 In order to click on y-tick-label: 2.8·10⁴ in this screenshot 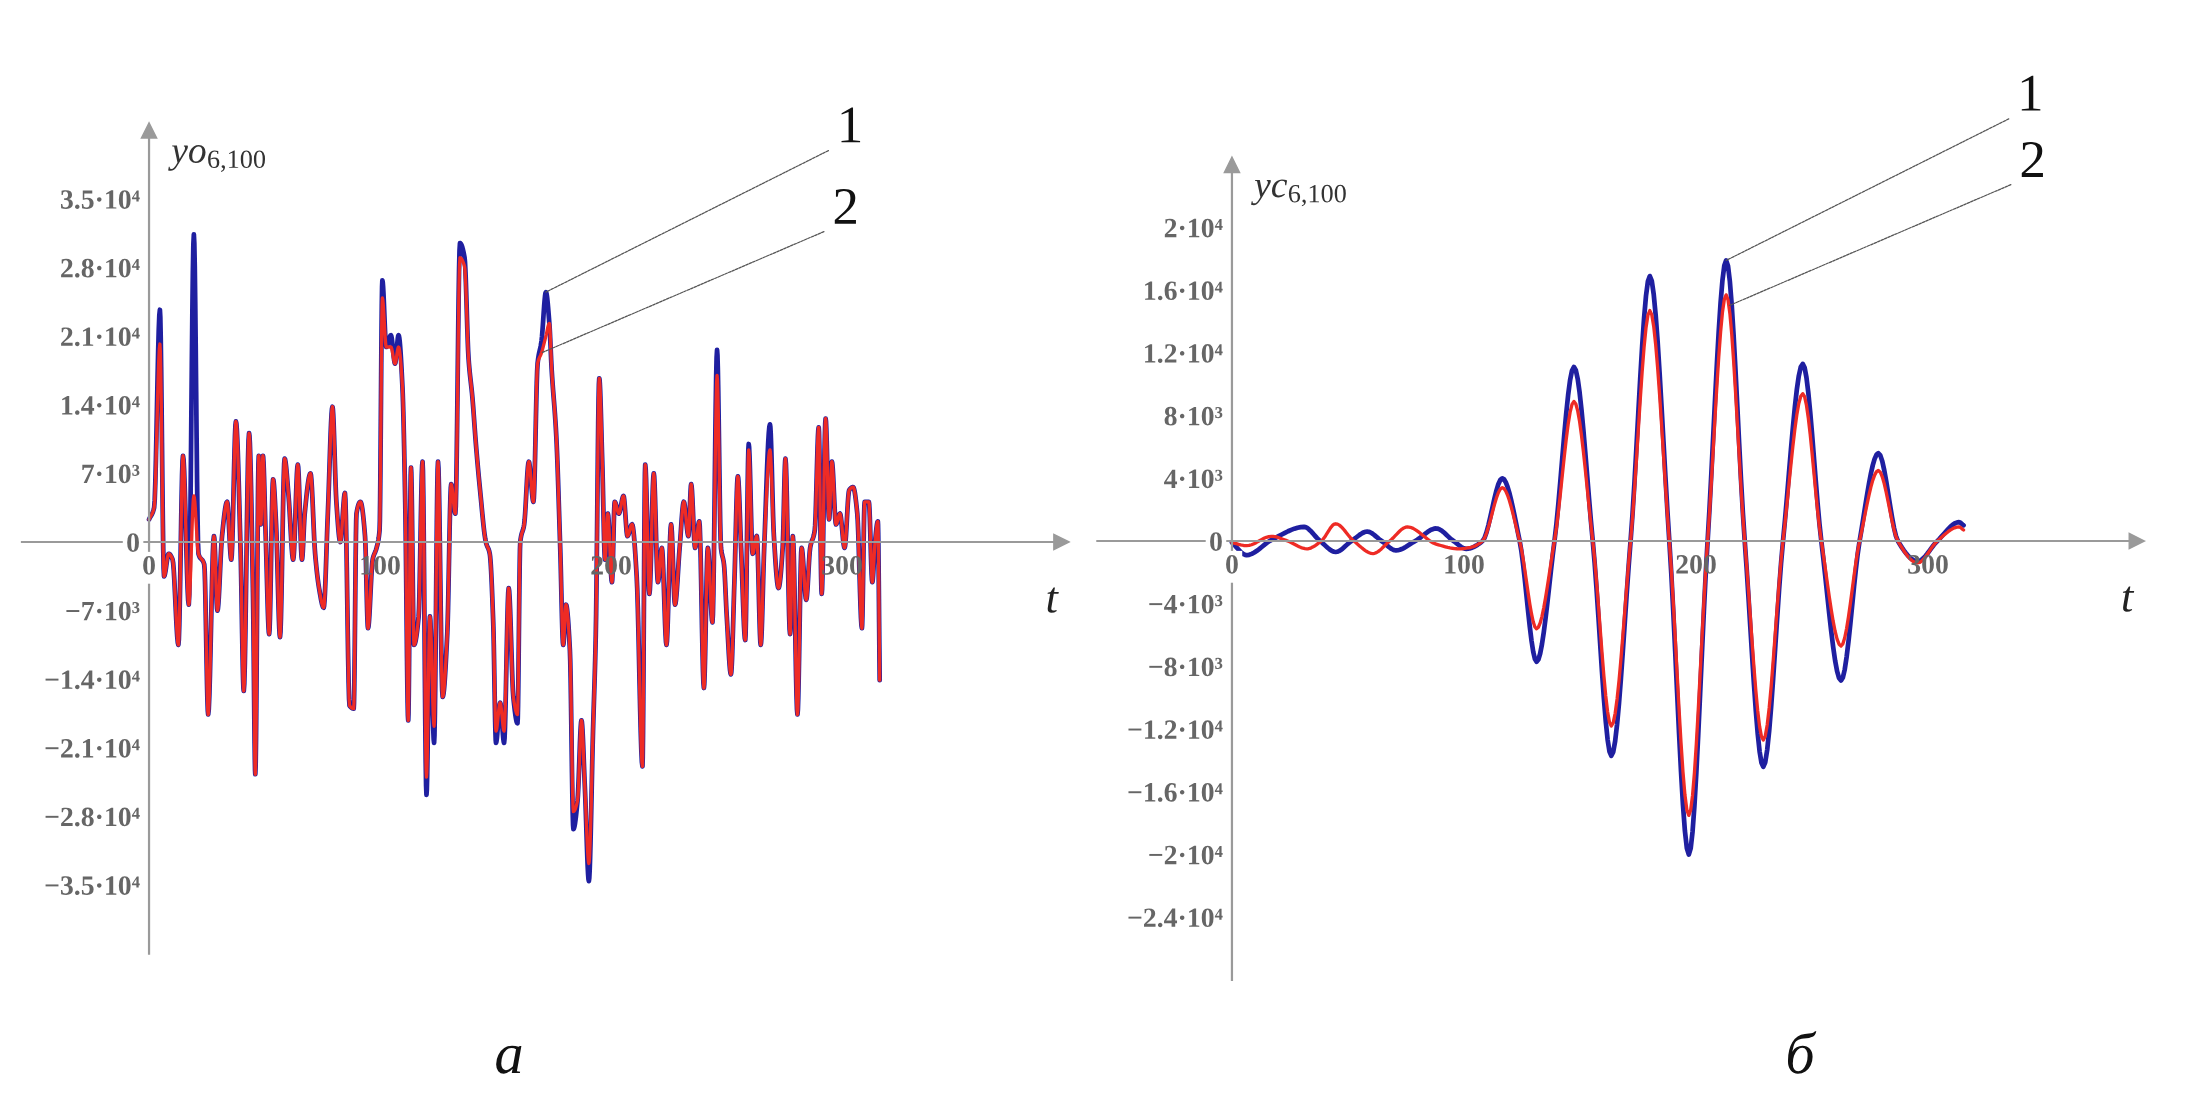, I will do `click(100, 268)`.